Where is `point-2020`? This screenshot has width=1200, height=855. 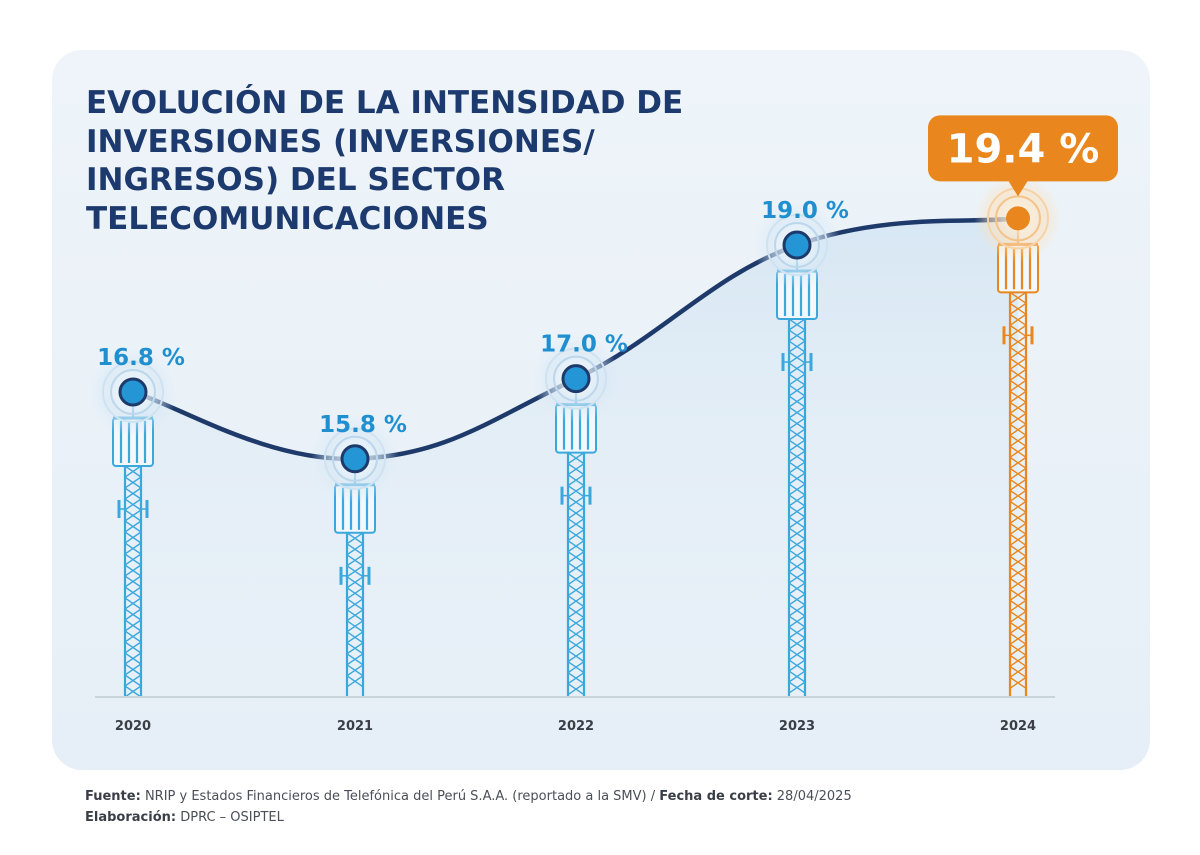 point-2020 is located at coordinates (133, 392).